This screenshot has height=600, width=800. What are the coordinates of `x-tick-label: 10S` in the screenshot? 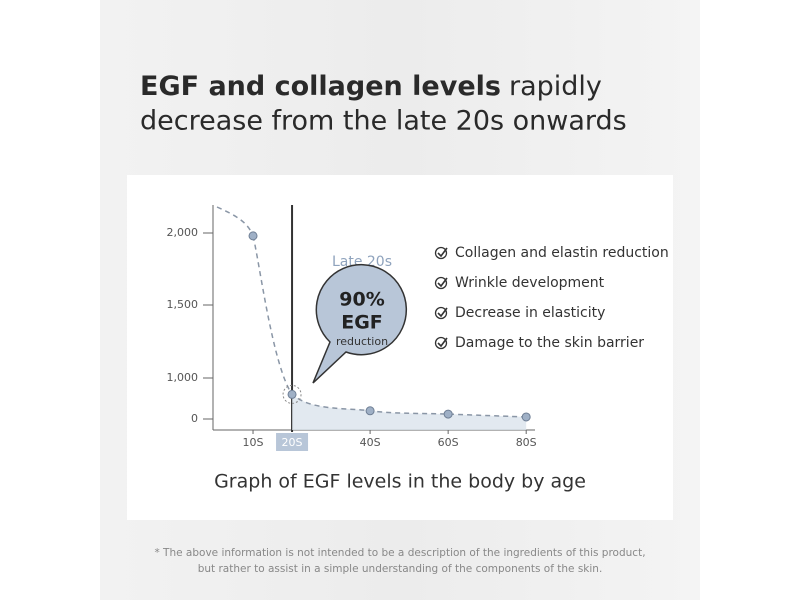 It's located at (253, 442).